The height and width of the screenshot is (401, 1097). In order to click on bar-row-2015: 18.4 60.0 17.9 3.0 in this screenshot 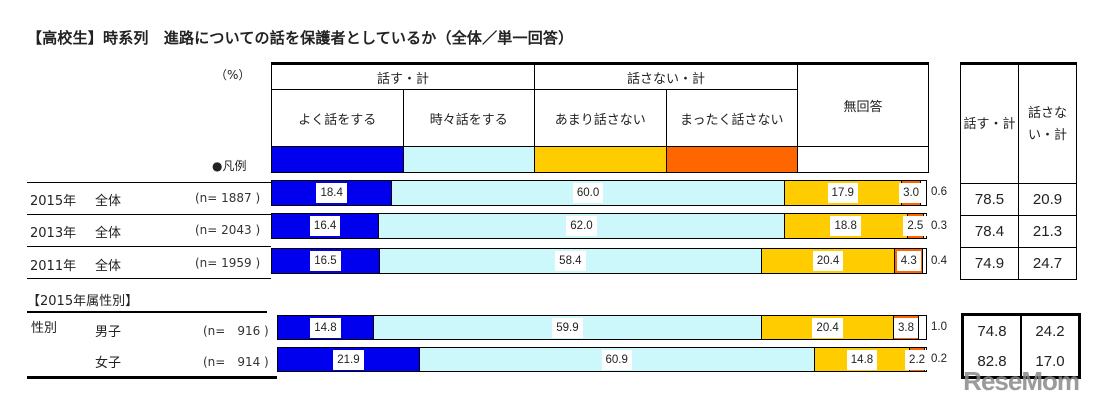, I will do `click(599, 193)`.